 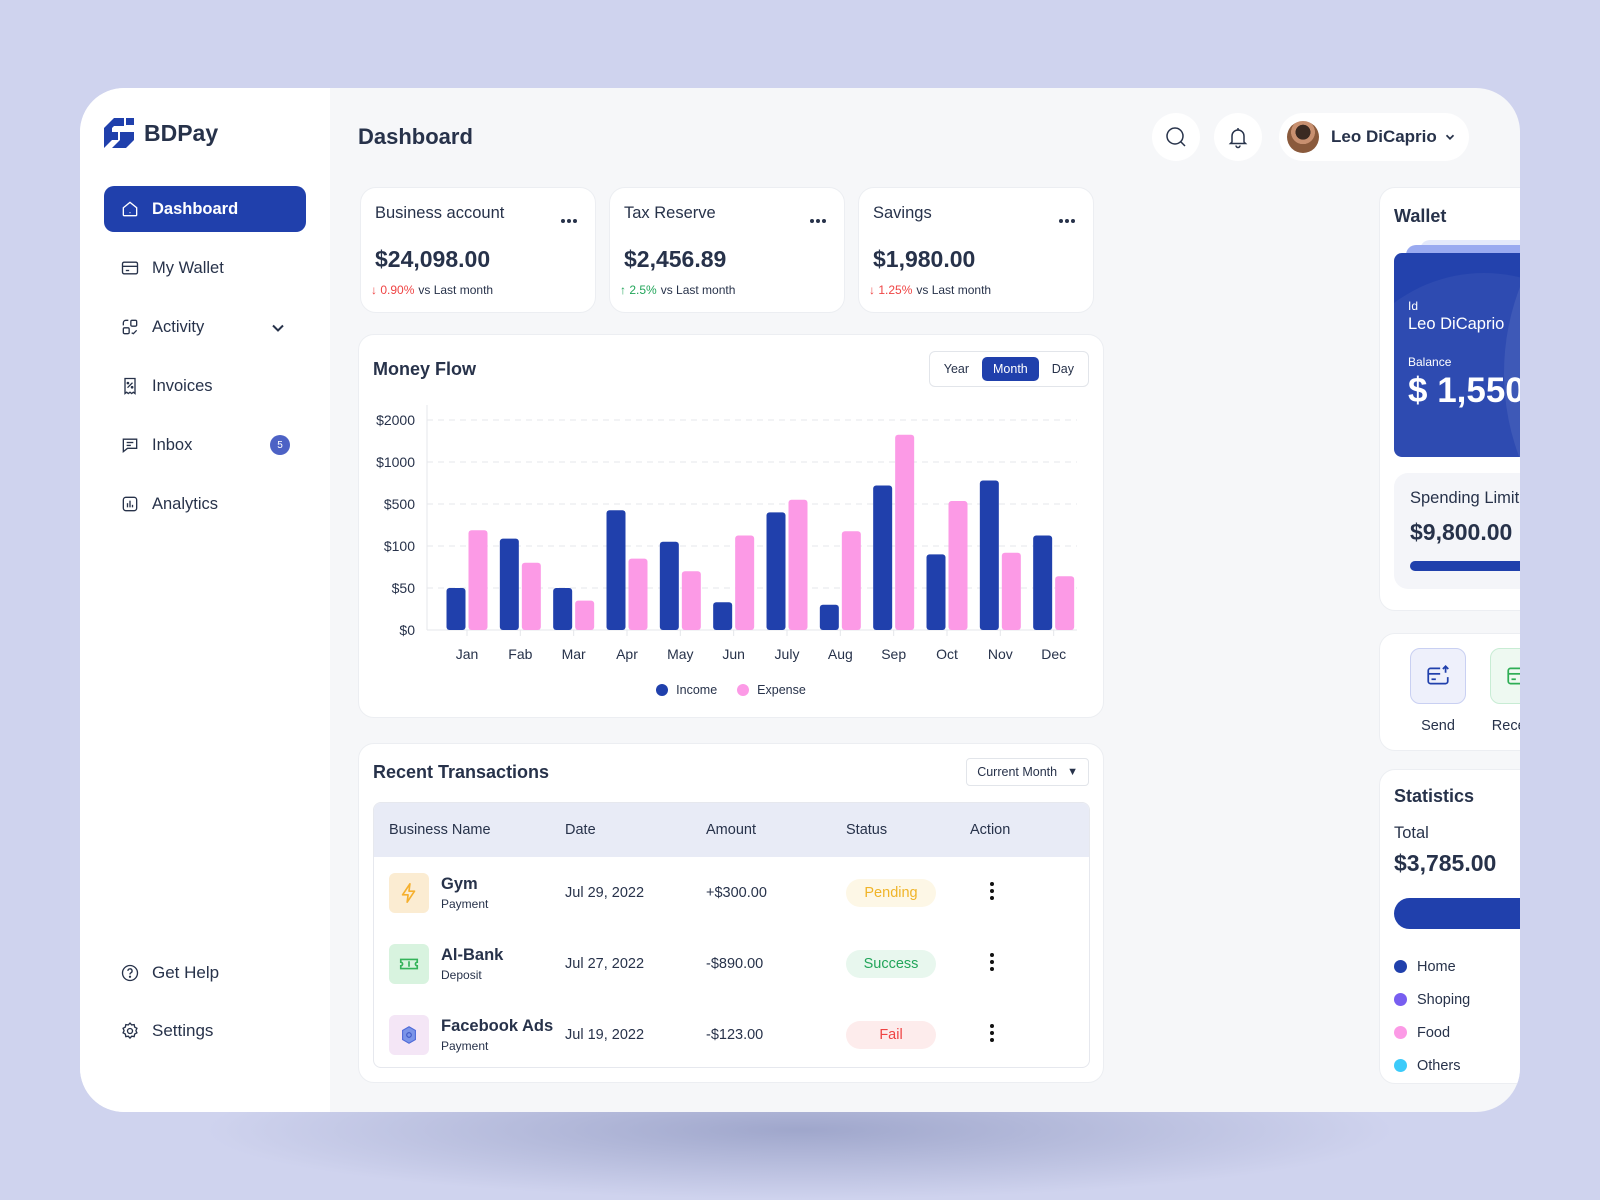 What do you see at coordinates (205, 209) in the screenshot?
I see `sidebar-item-dashboard: Dashboard` at bounding box center [205, 209].